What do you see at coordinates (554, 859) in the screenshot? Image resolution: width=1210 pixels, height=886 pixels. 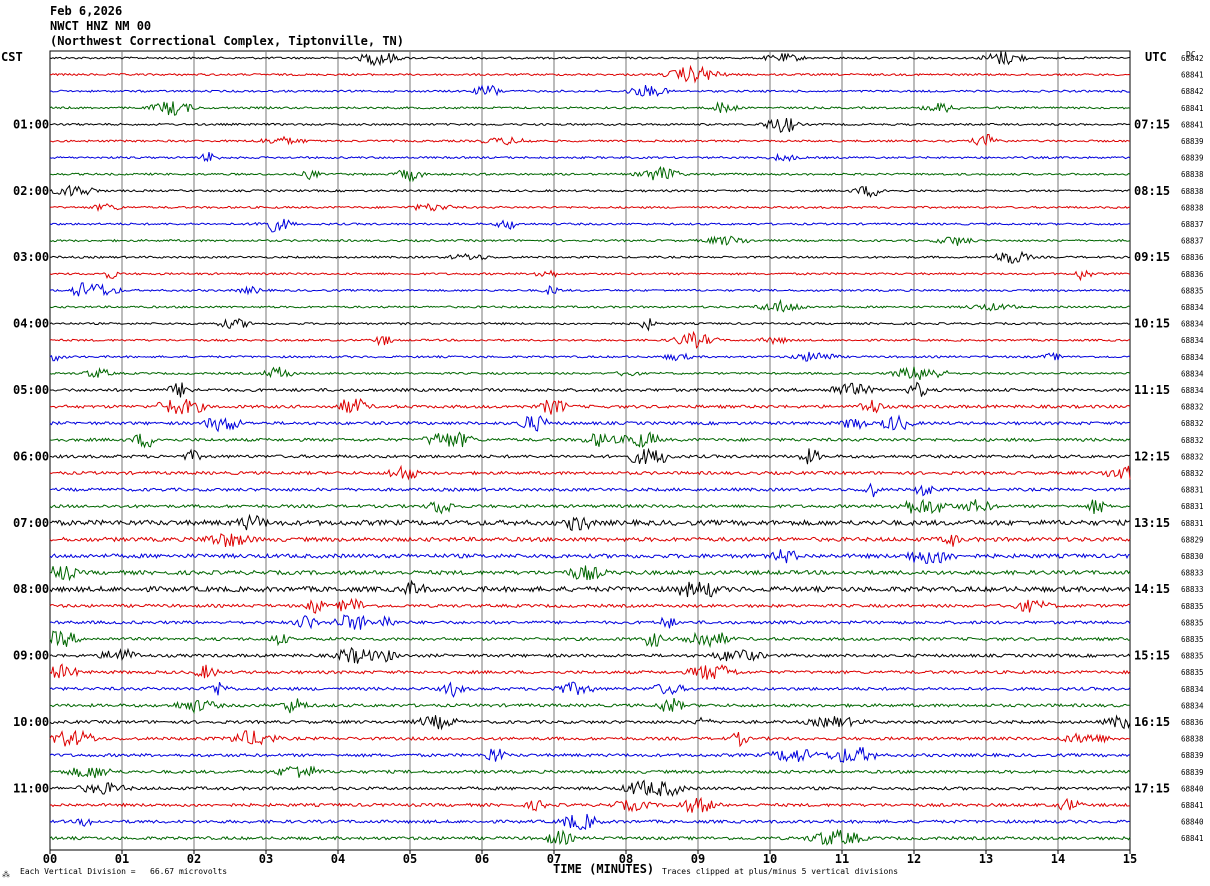 I see `x-tick-label: 07` at bounding box center [554, 859].